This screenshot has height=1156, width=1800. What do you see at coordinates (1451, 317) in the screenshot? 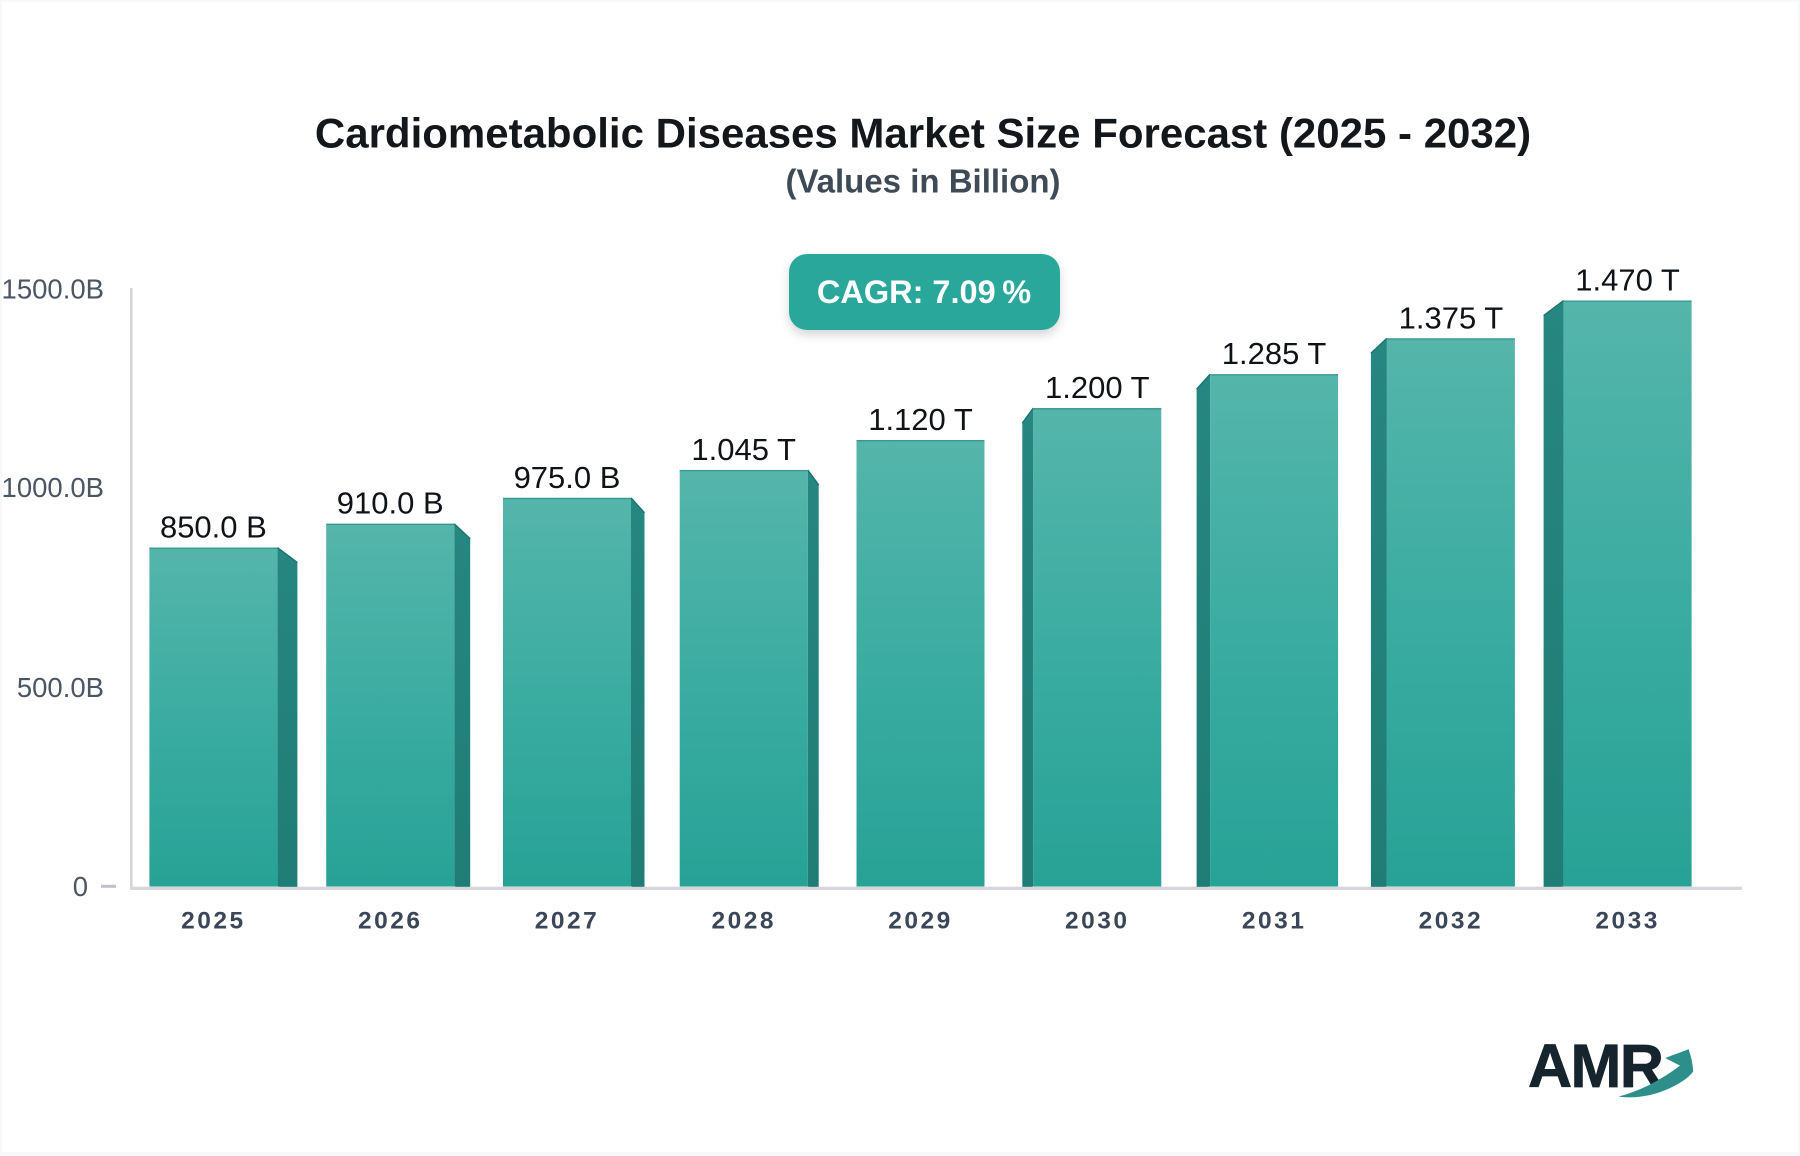
I see `svg-text: 1.375 T` at bounding box center [1451, 317].